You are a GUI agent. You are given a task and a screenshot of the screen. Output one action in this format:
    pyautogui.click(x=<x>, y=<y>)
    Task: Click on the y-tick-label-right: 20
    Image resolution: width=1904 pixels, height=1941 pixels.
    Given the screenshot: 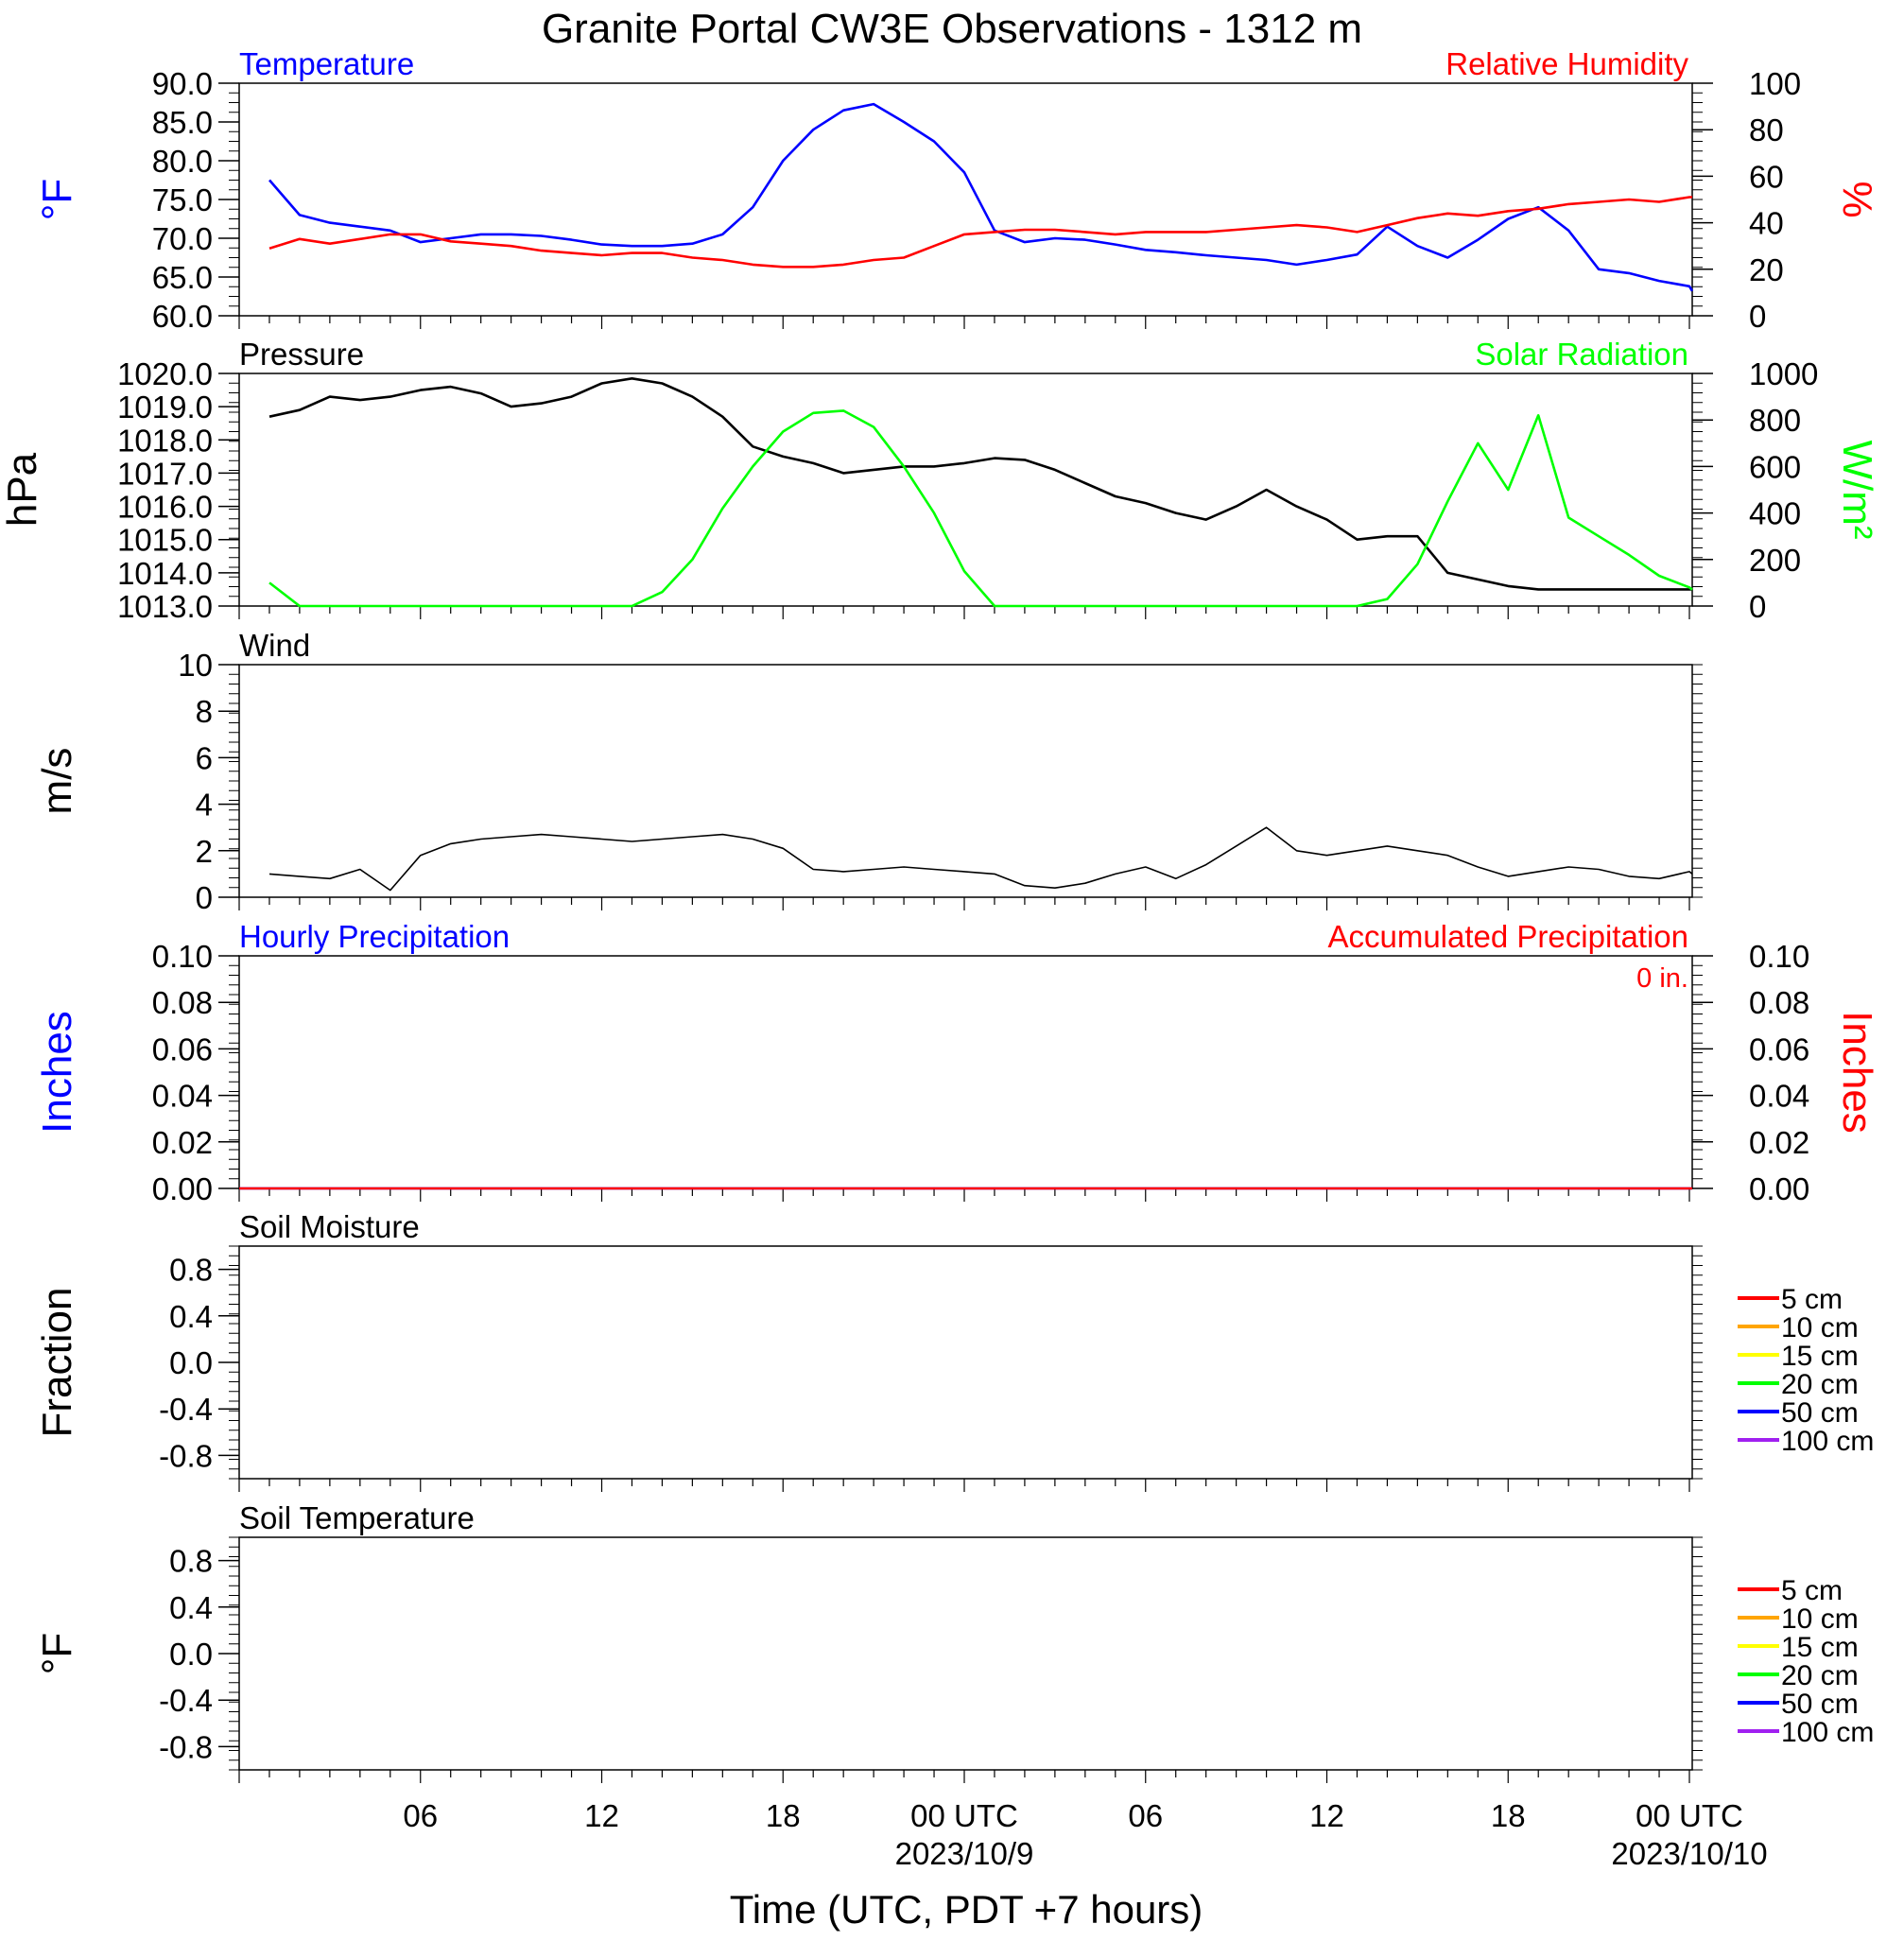 What is the action you would take?
    pyautogui.click(x=1766, y=269)
    